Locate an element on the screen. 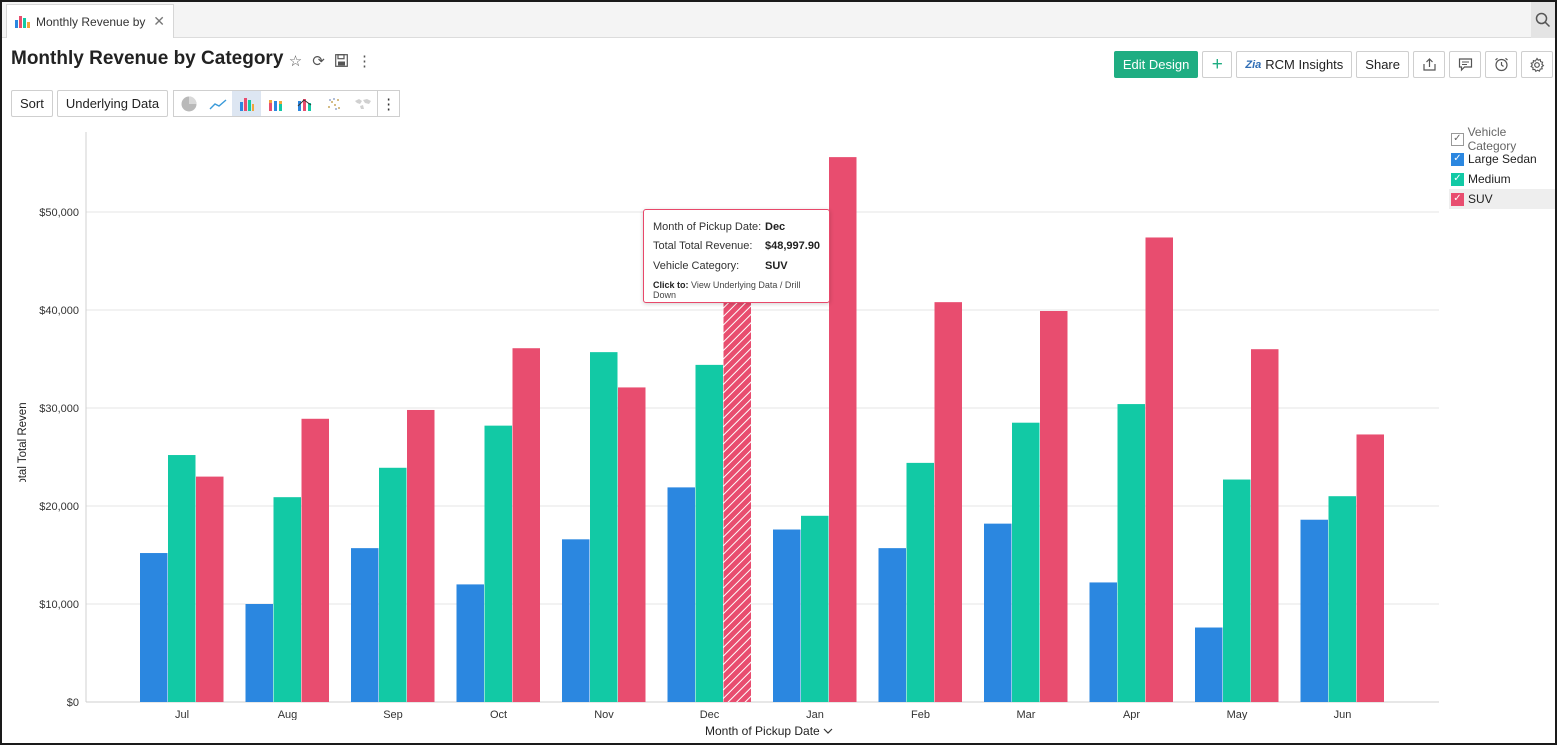  x-axis-title: Month of Pickup Date is located at coordinates (769, 731).